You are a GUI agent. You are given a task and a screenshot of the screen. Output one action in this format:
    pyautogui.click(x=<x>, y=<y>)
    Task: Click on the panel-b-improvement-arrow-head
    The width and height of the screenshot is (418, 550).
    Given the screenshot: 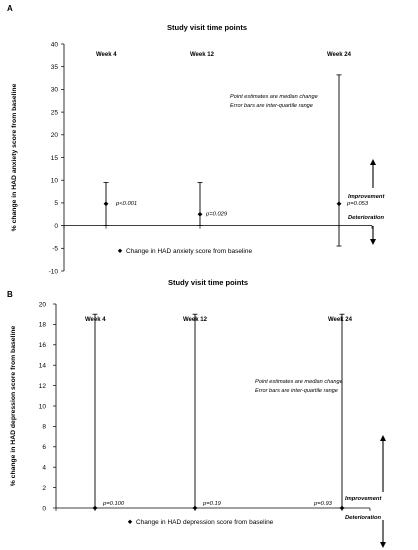 What is the action you would take?
    pyautogui.click(x=383, y=438)
    